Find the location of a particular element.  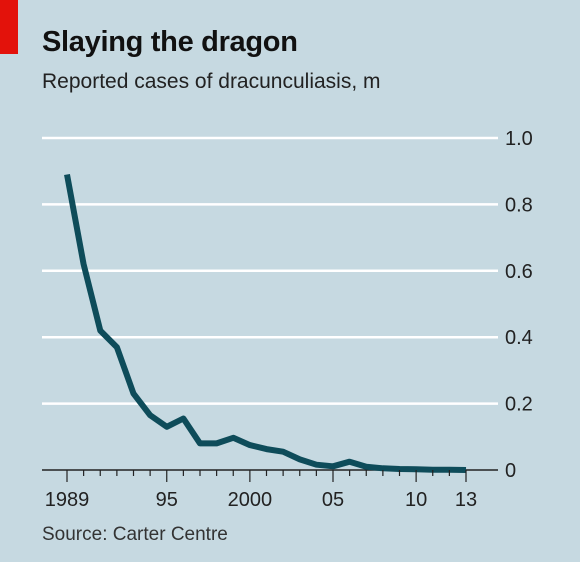

x-tick-label: 2000 is located at coordinates (250, 500).